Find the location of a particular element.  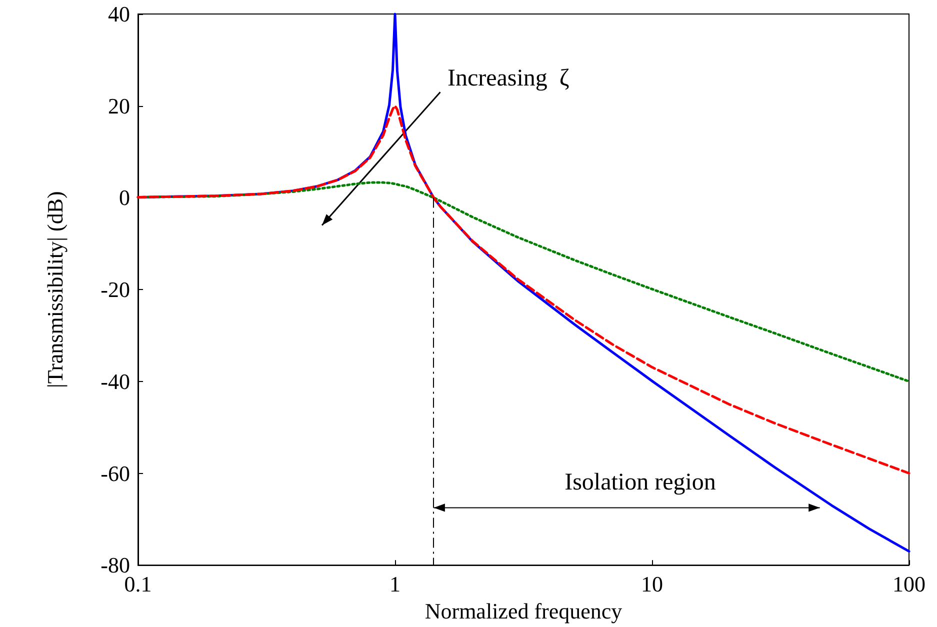

x-tick-label: 100 is located at coordinates (909, 584).